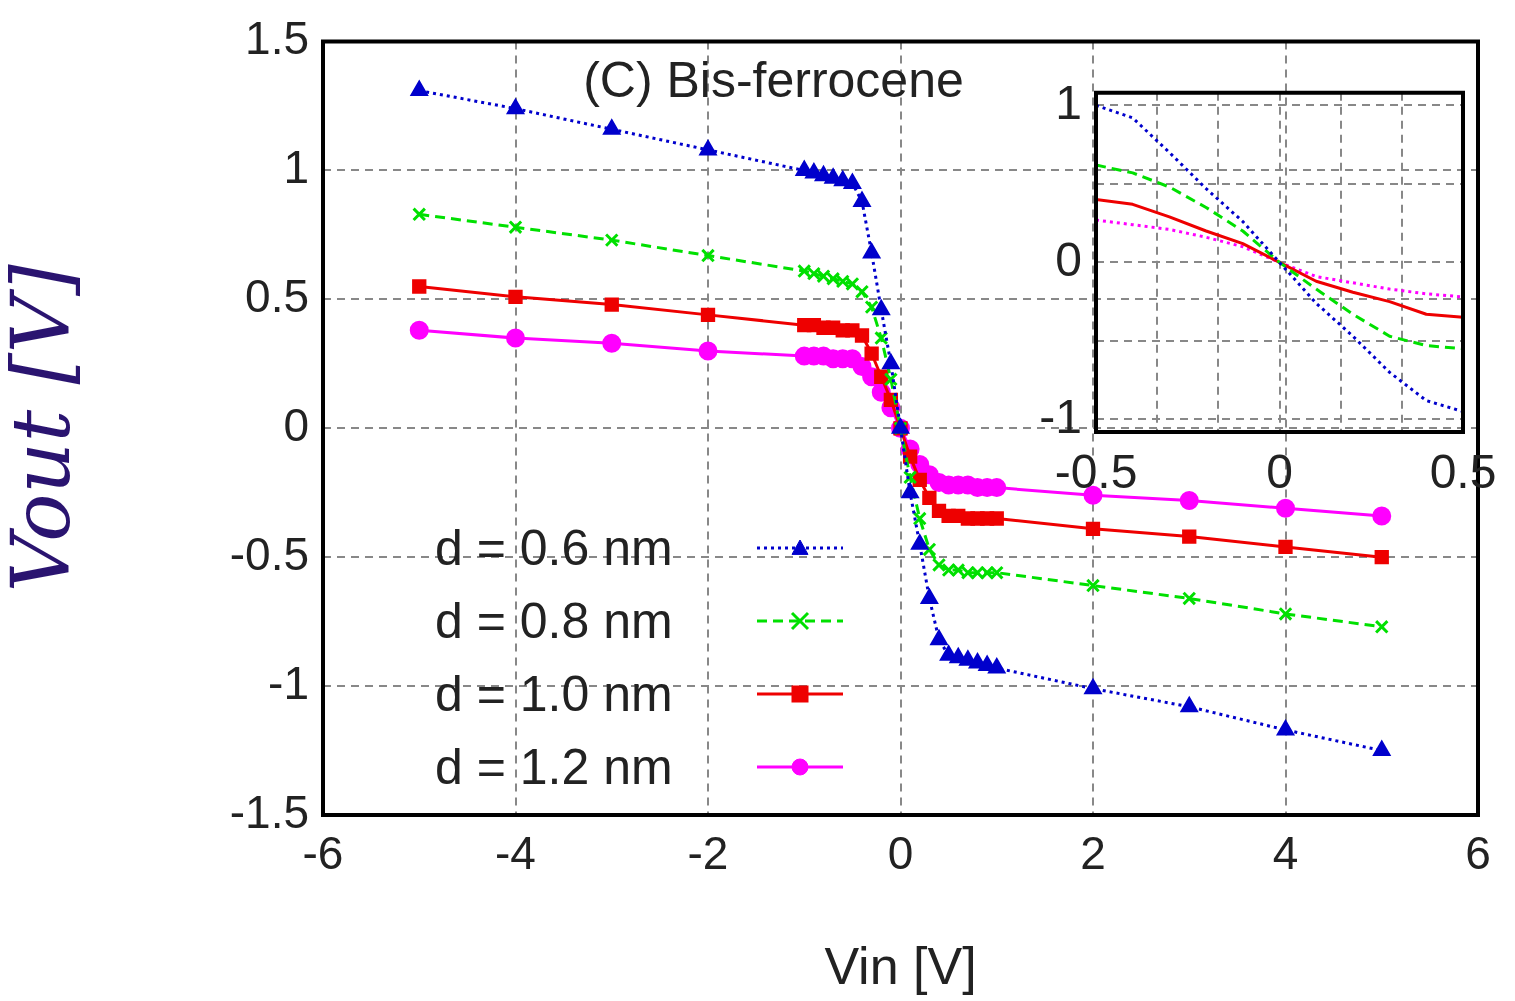 This screenshot has width=1515, height=1001. What do you see at coordinates (1478, 853) in the screenshot?
I see `x-tick-label: 6` at bounding box center [1478, 853].